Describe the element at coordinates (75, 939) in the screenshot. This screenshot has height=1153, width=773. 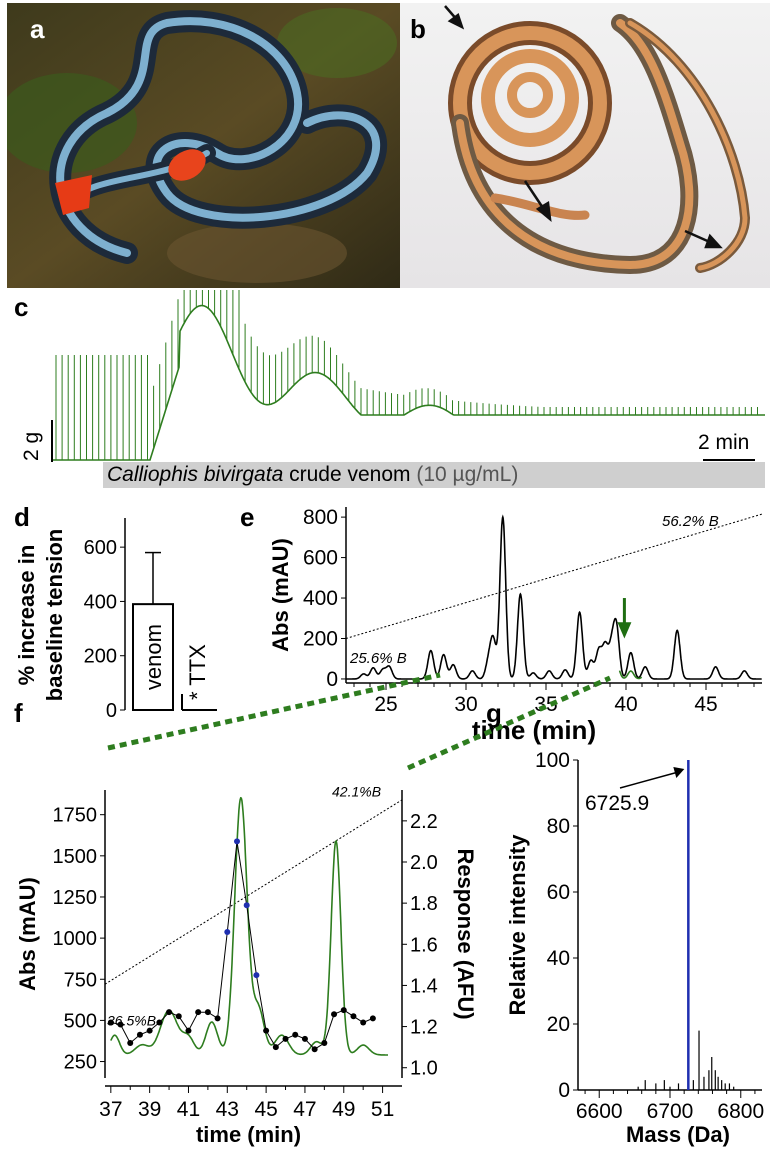
I see `ytick-left-label-f: 1000` at that location.